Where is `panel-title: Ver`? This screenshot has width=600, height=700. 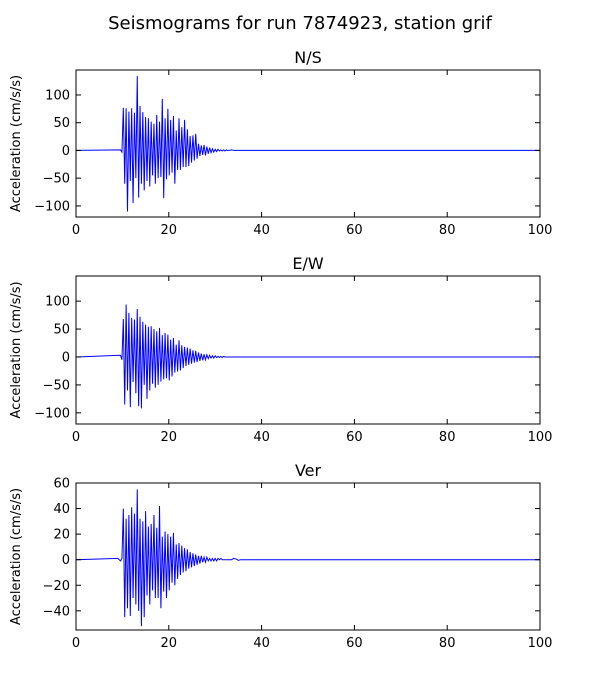 panel-title: Ver is located at coordinates (308, 470).